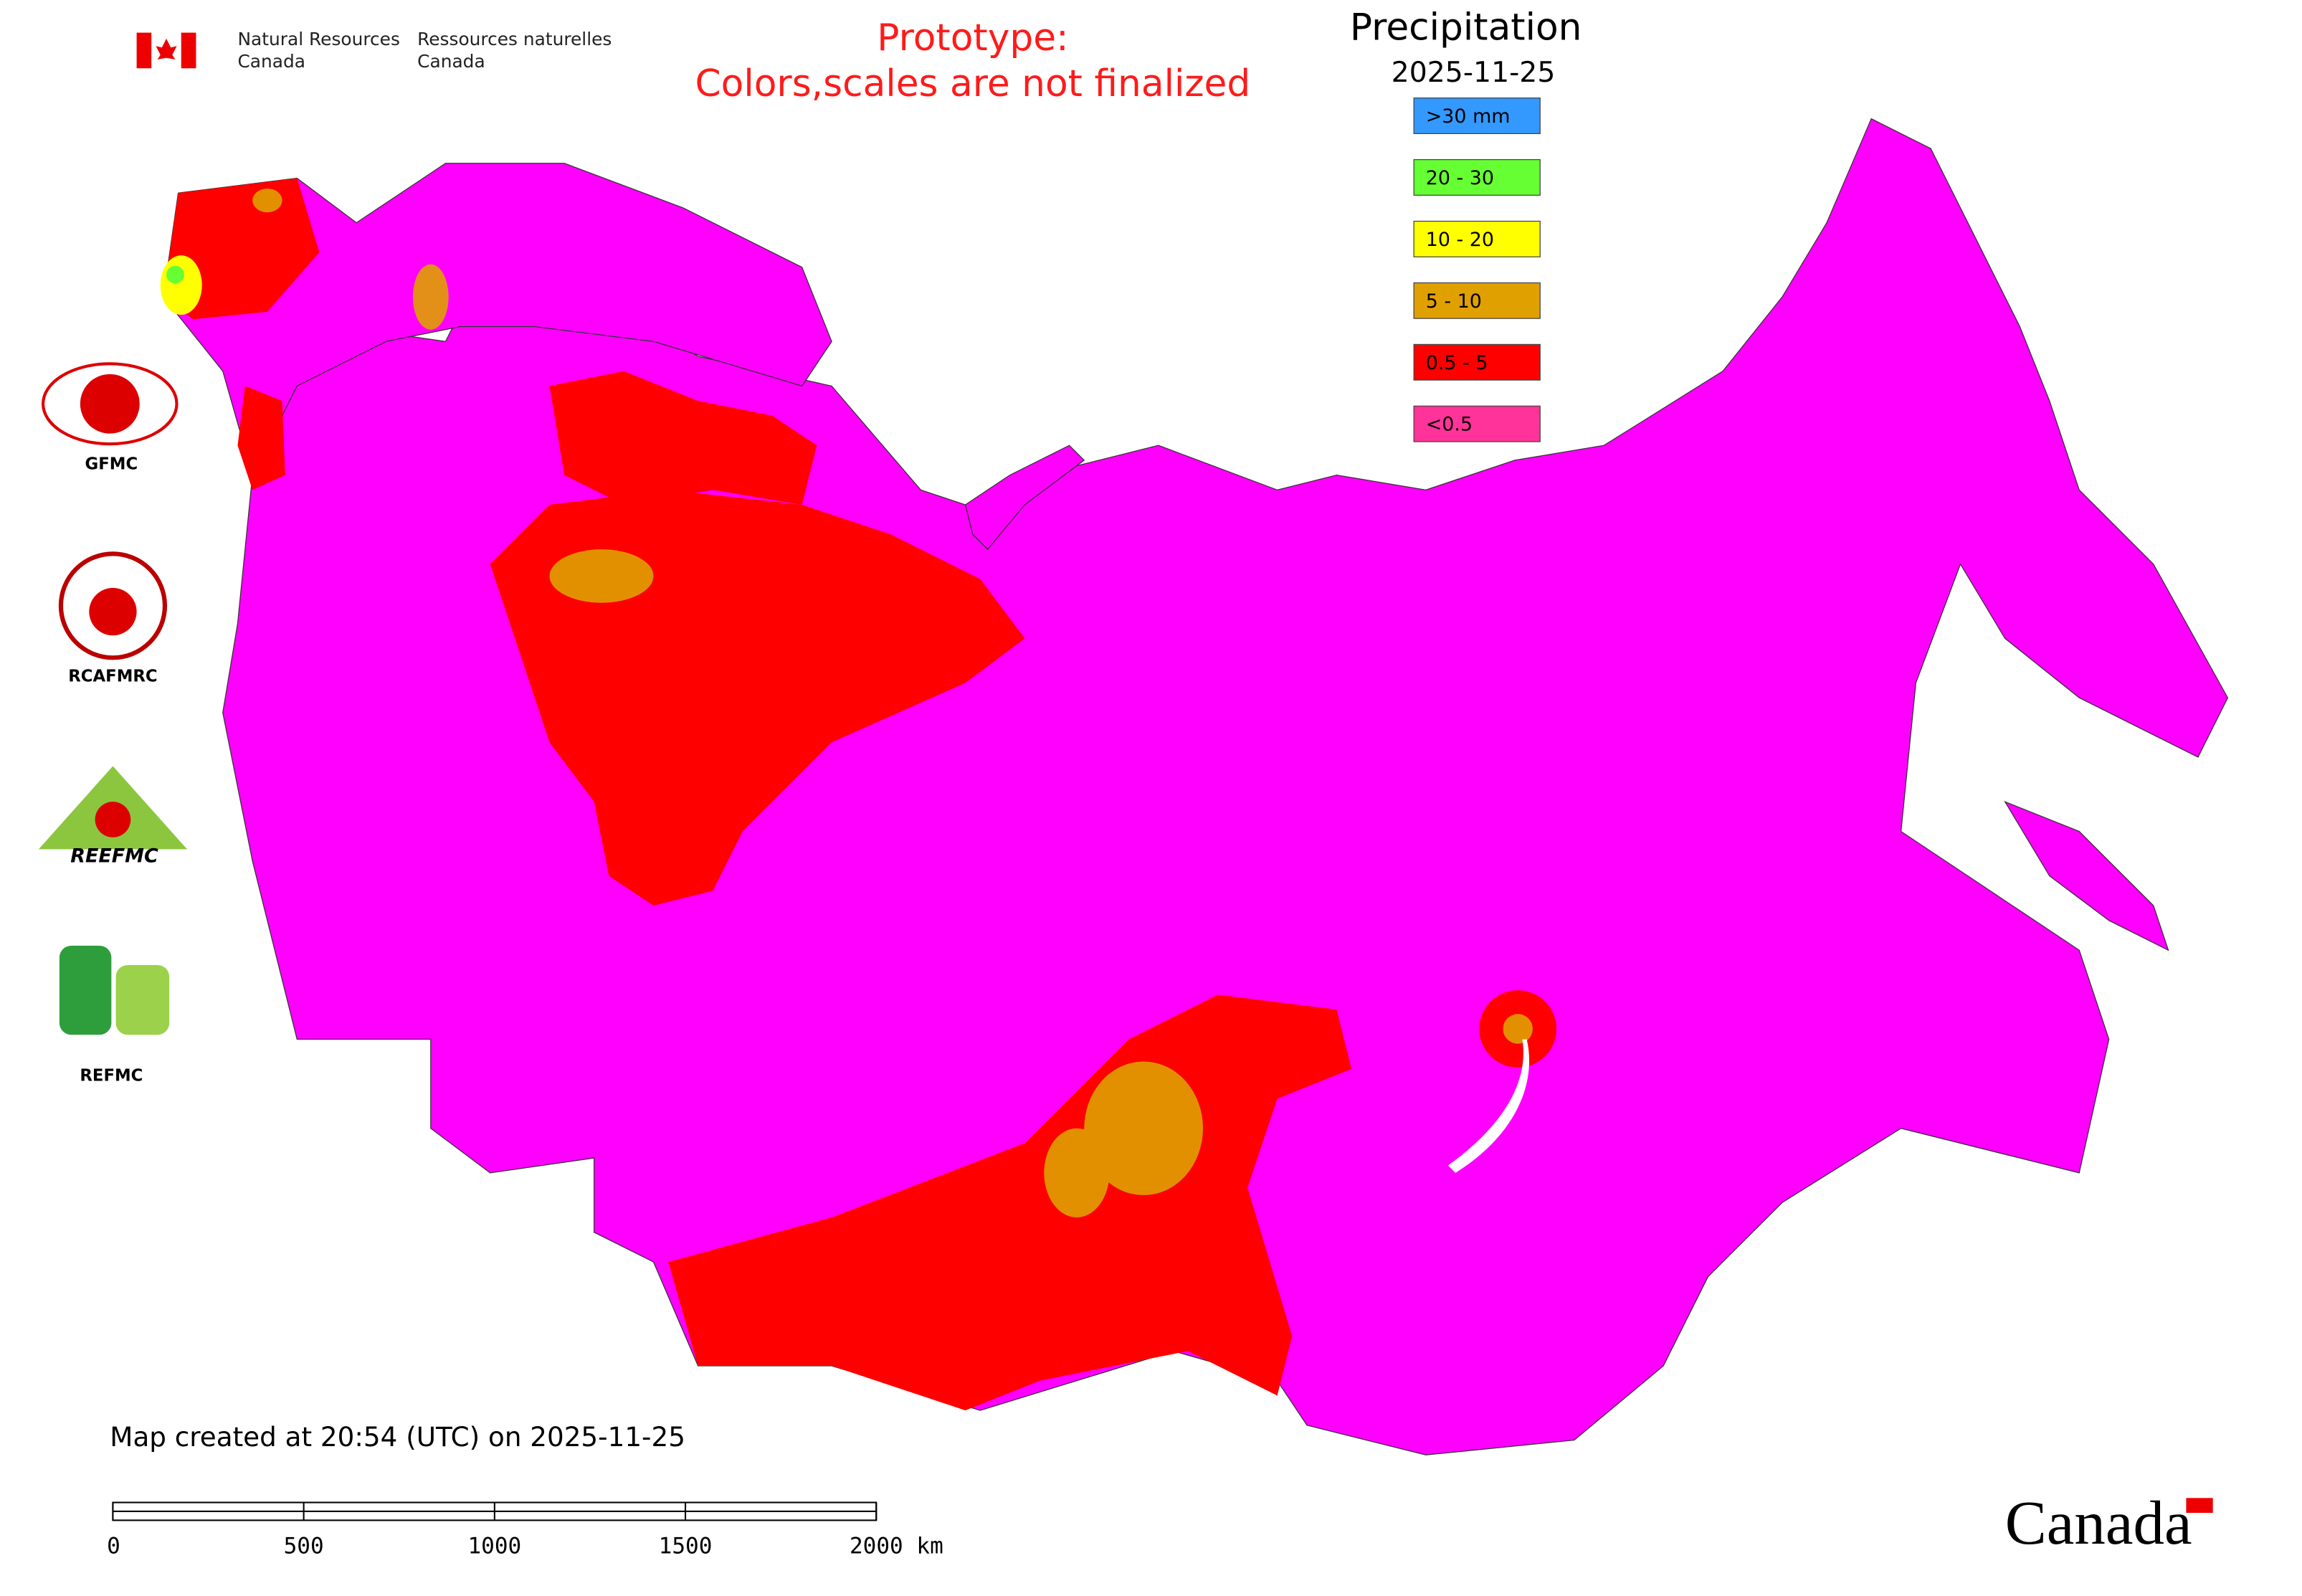 The image size is (2302, 1596). I want to click on logo-reefmc: REEFMC, so click(113, 816).